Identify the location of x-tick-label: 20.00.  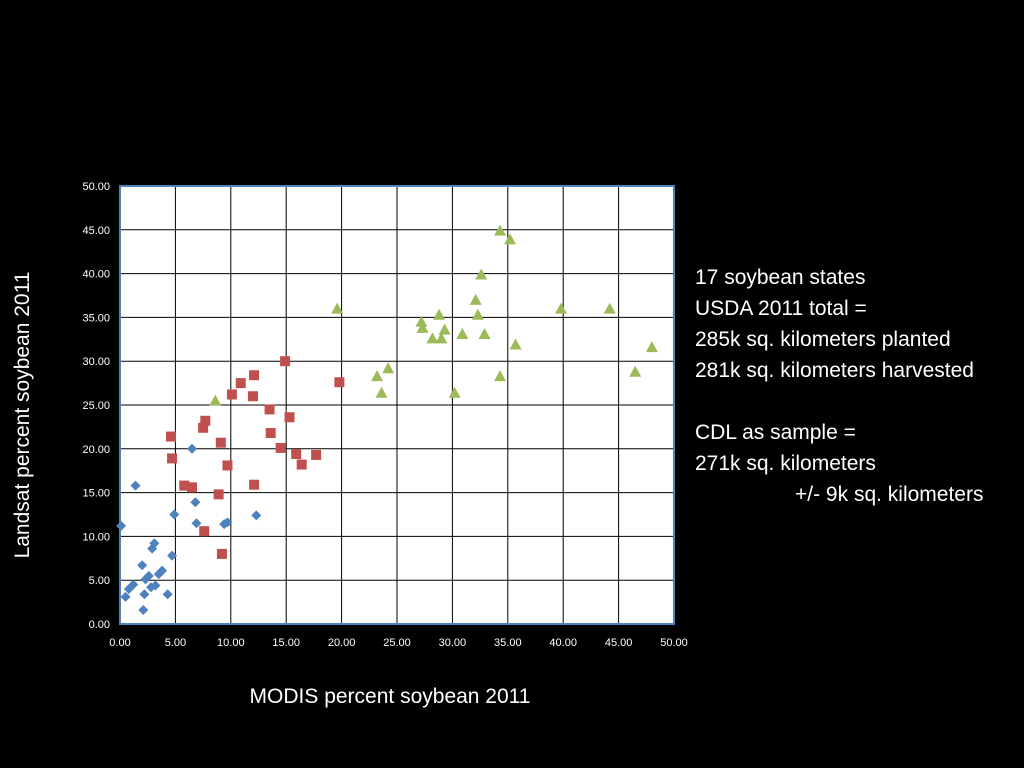
(342, 643).